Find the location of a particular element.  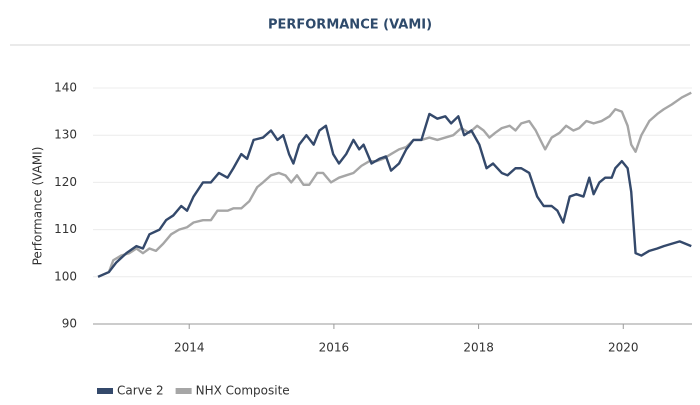

x-tick-label: 2014 is located at coordinates (189, 348).